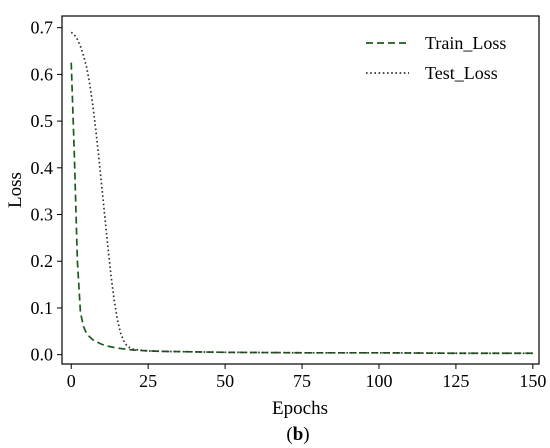  I want to click on x-tick-label: 25, so click(148, 381).